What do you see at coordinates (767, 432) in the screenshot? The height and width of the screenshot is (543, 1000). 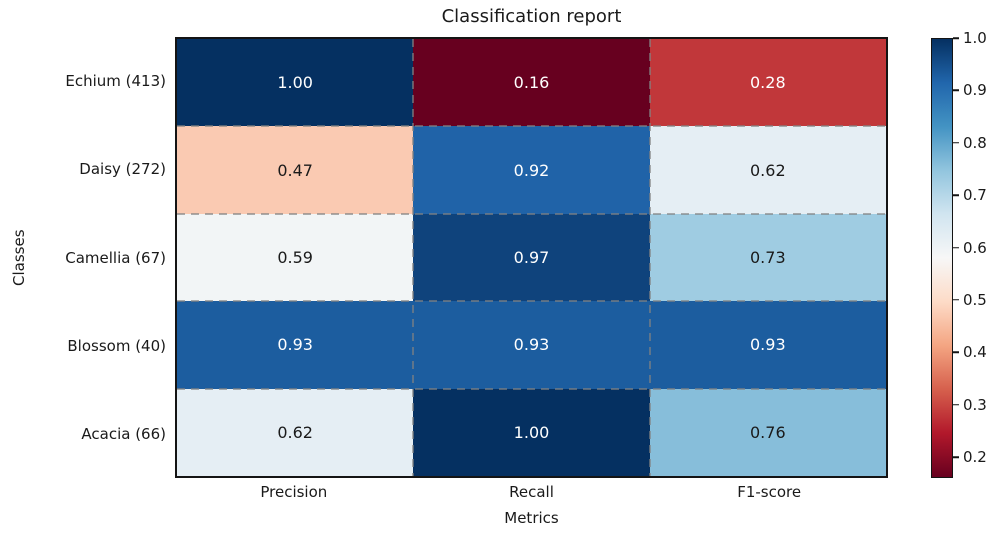 I see `heatmap-cell: 0.76` at bounding box center [767, 432].